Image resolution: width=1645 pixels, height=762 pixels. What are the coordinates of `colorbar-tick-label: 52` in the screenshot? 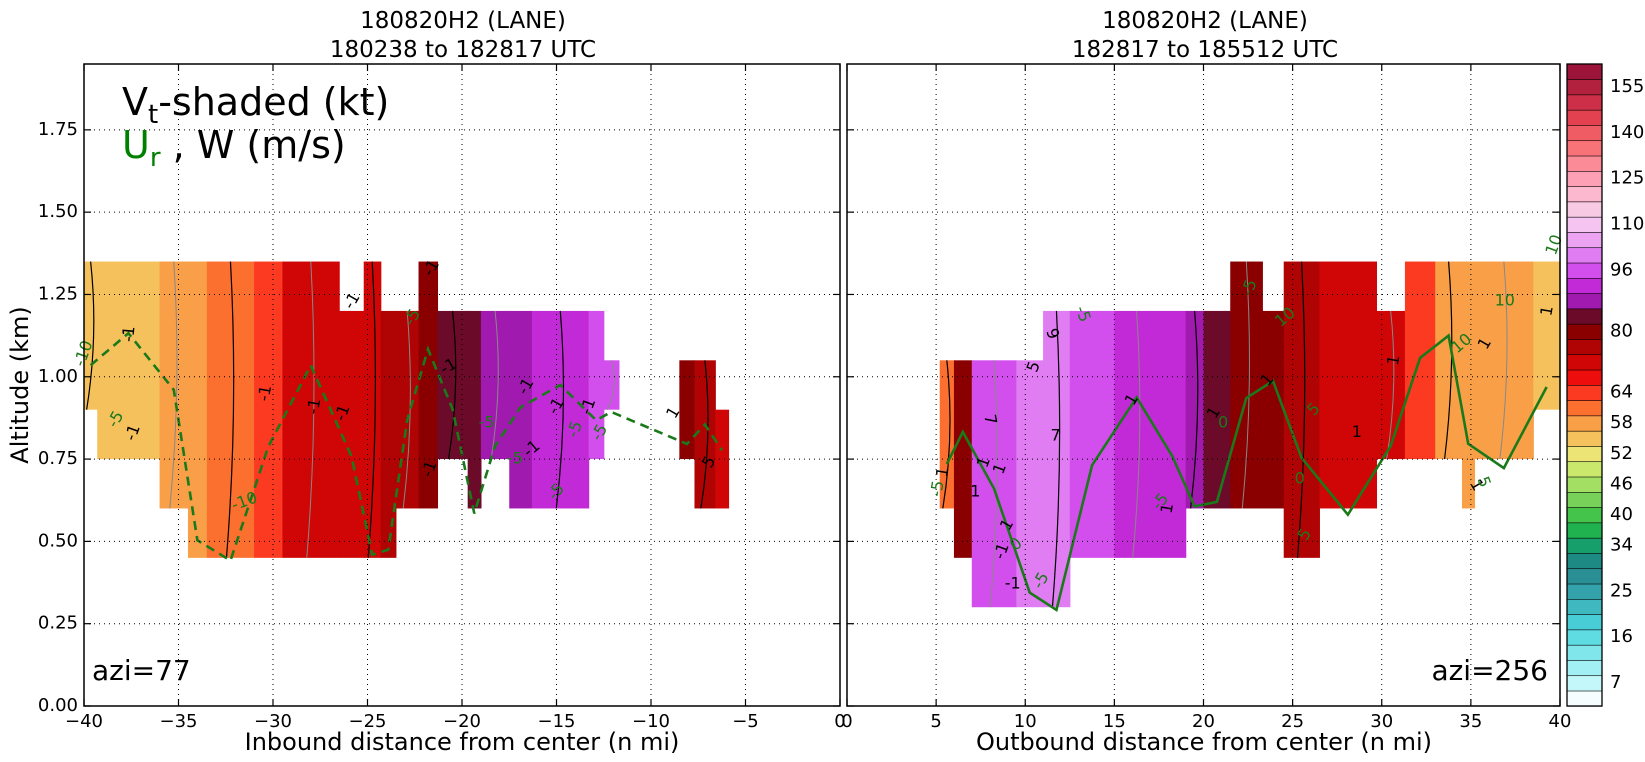 It's located at (1621, 453).